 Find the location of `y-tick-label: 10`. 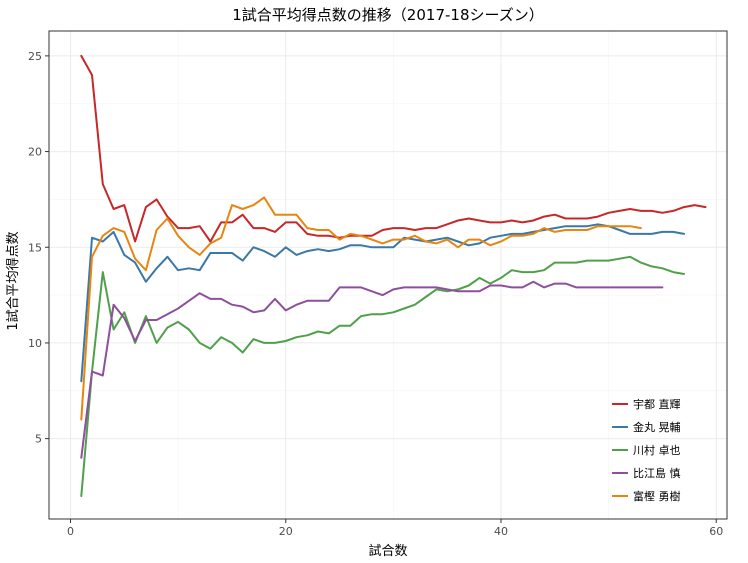

y-tick-label: 10 is located at coordinates (35, 343).